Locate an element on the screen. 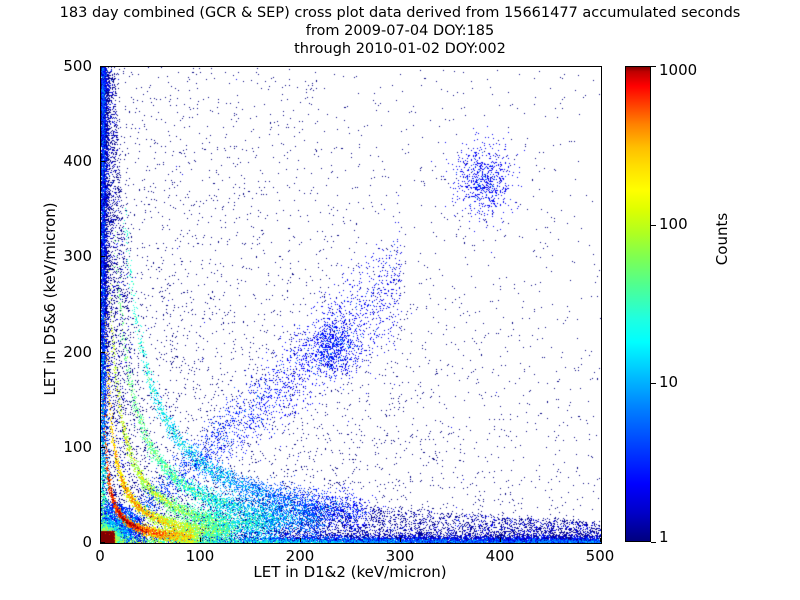 The height and width of the screenshot is (600, 800). colorbar-label: Counts is located at coordinates (722, 239).